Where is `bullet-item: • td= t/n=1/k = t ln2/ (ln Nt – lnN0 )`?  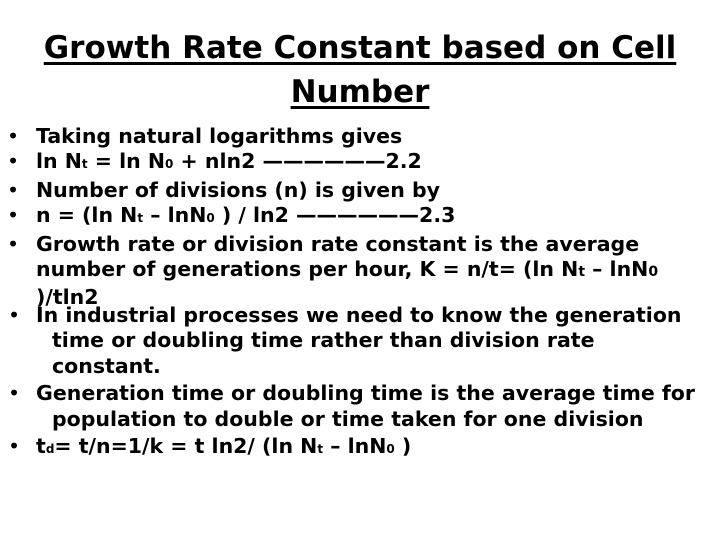 bullet-item: • td= t/n=1/k = t ln2/ (ln Nt – lnN0 ) is located at coordinates (360, 448).